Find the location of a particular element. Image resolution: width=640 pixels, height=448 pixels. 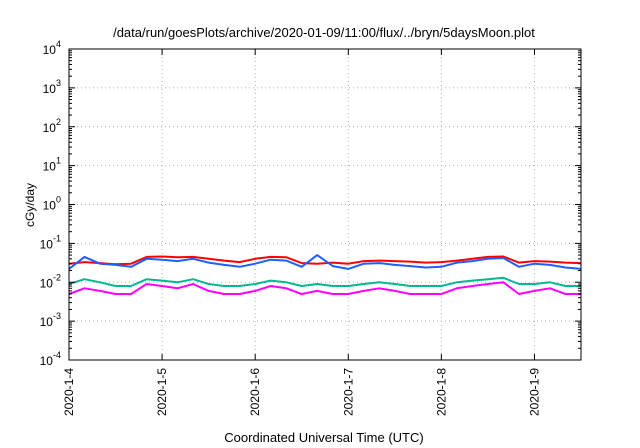

x-tick-label: 2020-1-8 is located at coordinates (441, 392).